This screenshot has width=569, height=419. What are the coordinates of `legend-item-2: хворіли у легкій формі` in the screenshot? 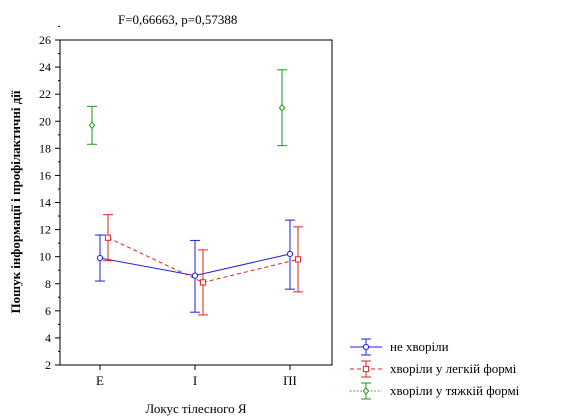 It's located at (433, 369).